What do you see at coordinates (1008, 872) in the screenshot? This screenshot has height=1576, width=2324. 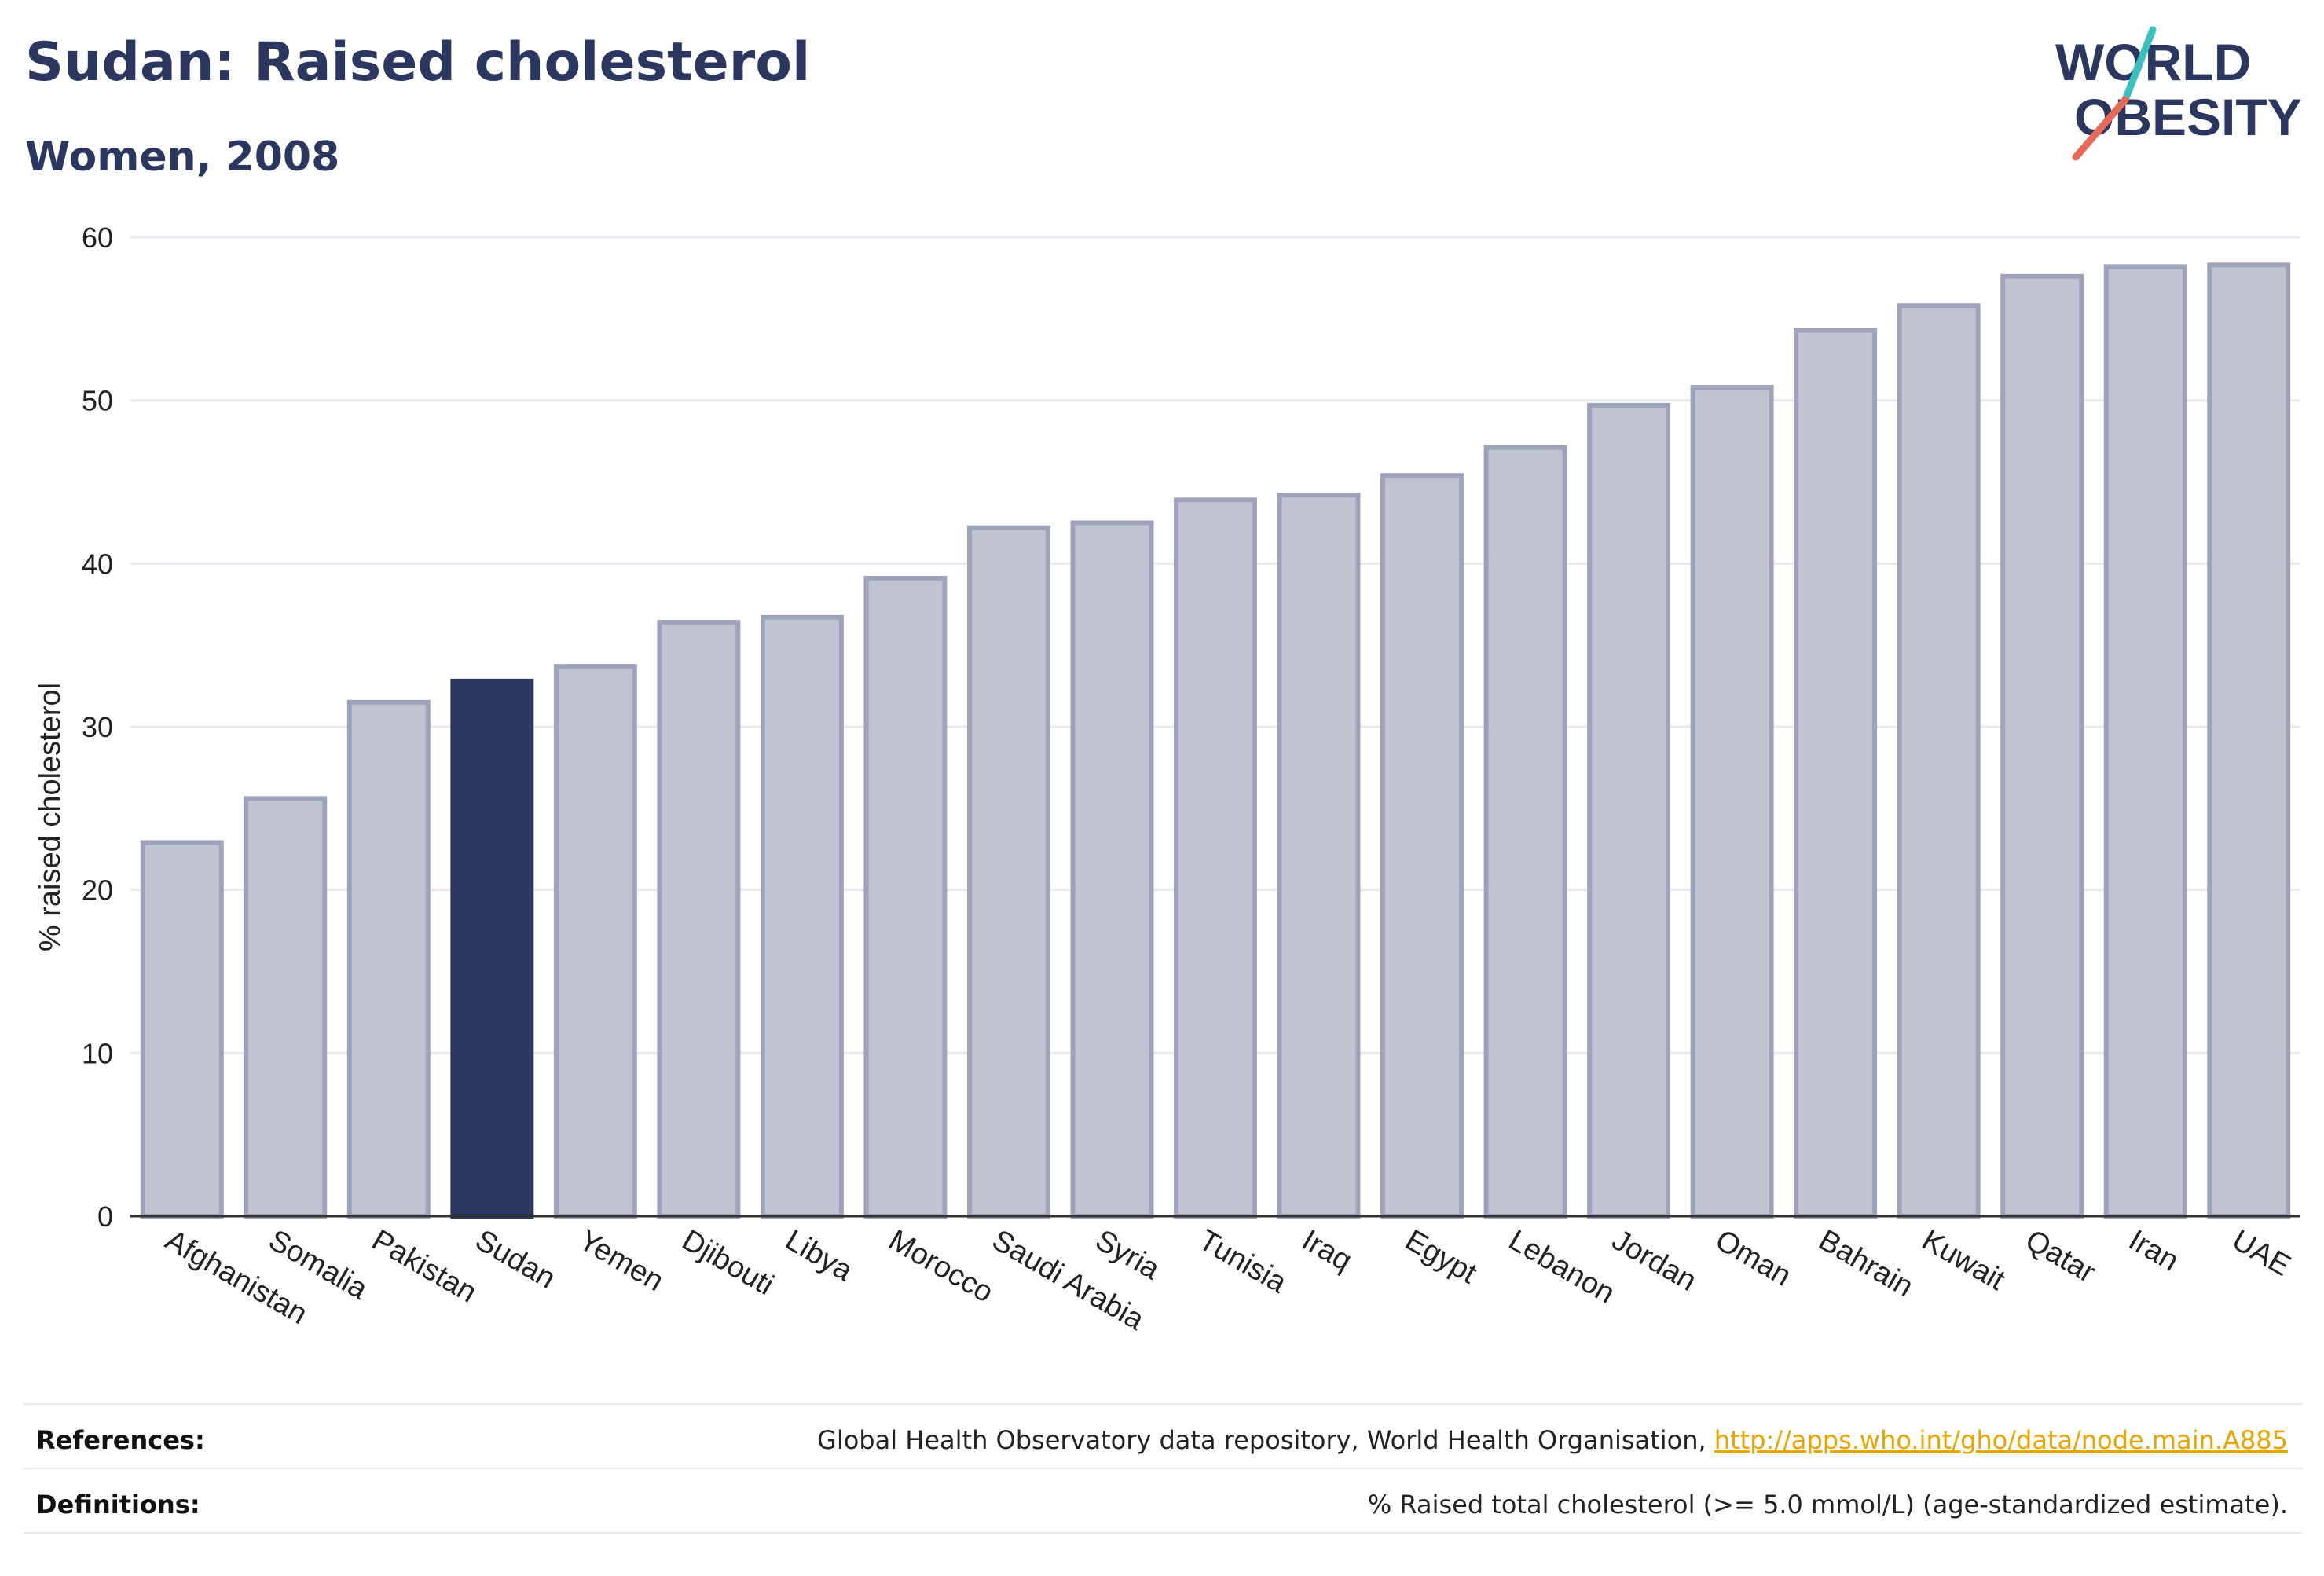 I see `bar-saudi-arabia` at bounding box center [1008, 872].